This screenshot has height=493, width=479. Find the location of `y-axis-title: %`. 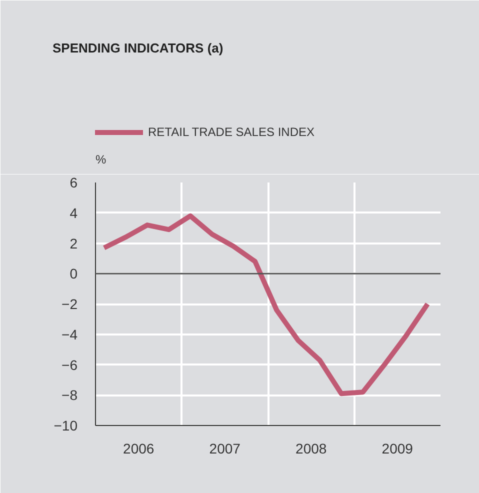

y-axis-title: % is located at coordinates (101, 159).